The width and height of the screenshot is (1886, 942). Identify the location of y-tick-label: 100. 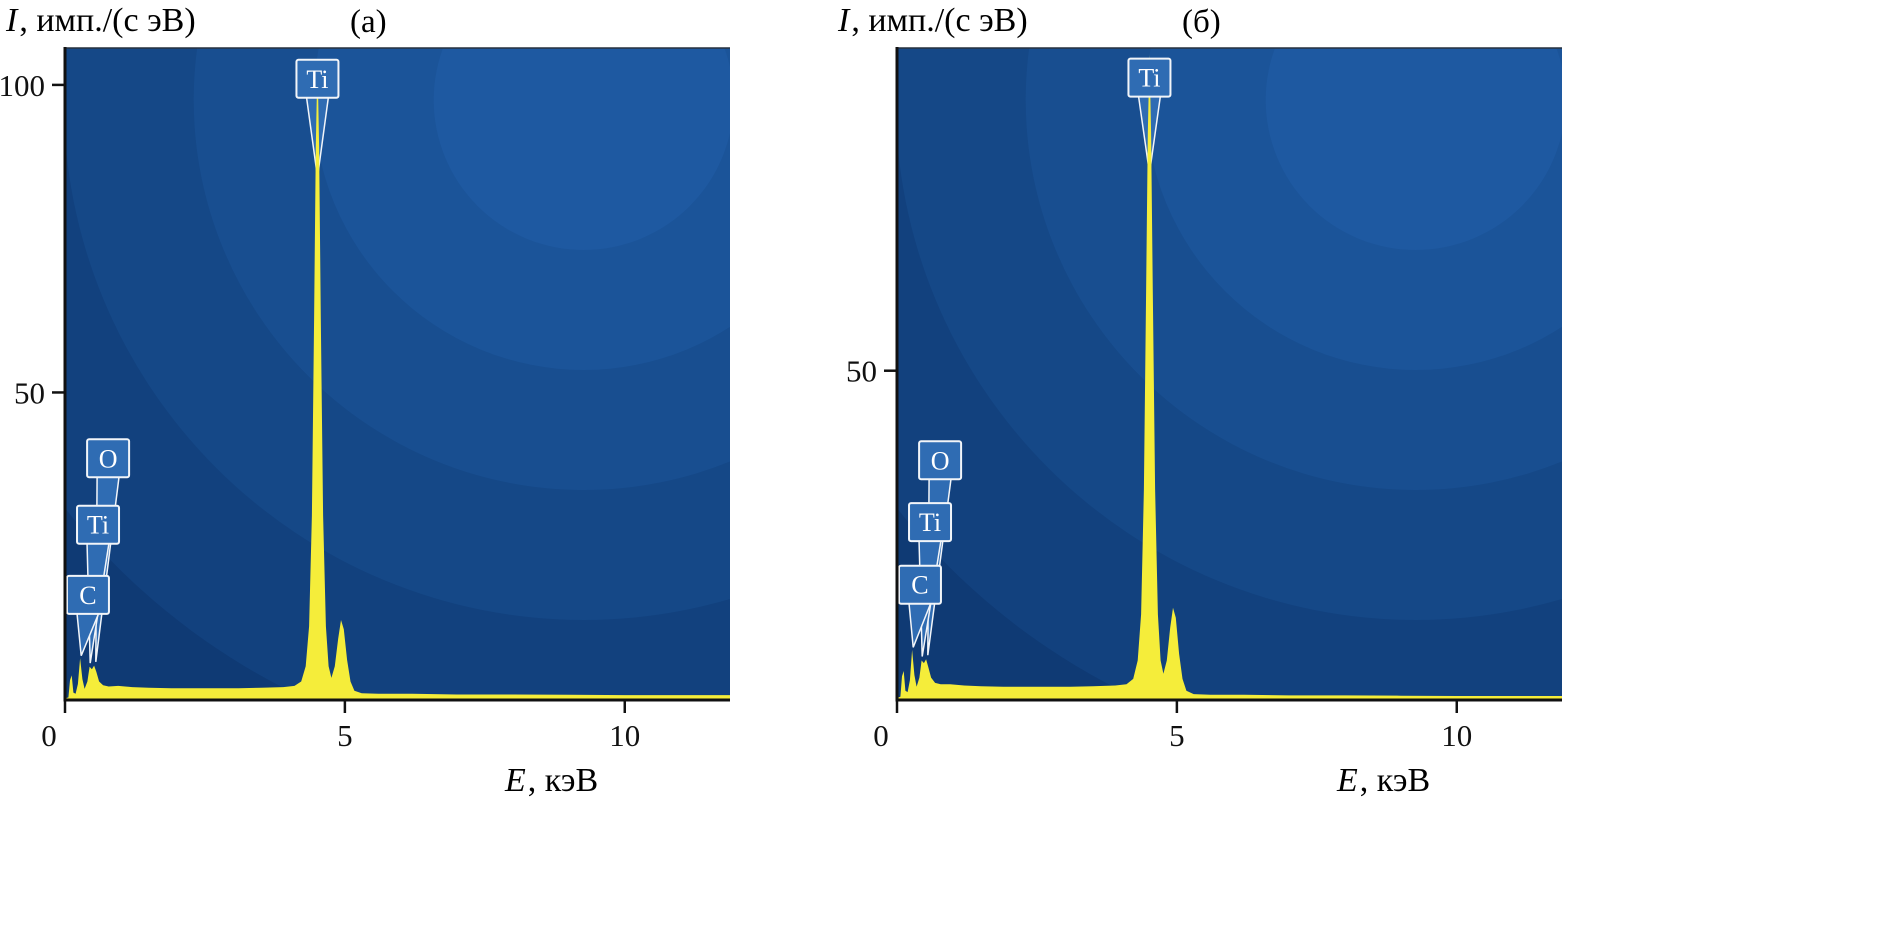
(22, 85).